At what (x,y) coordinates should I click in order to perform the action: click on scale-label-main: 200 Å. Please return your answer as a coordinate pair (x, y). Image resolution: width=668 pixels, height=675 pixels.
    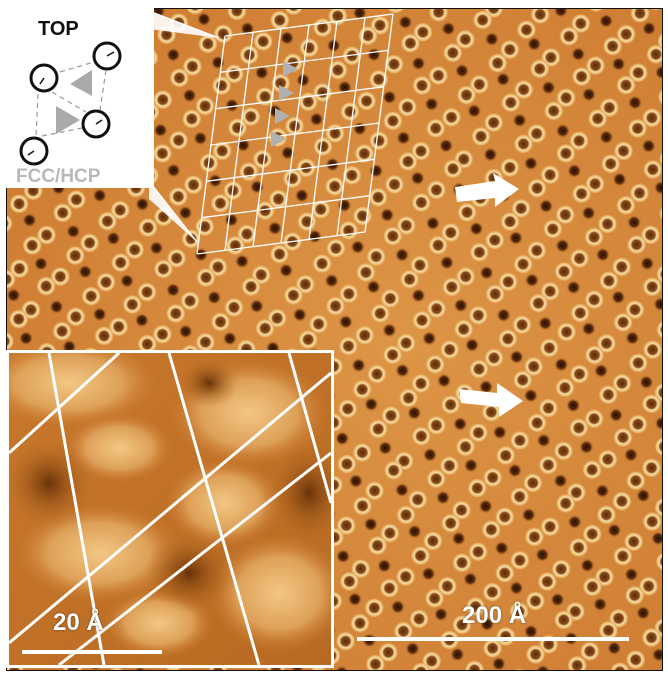
    Looking at the image, I should click on (494, 615).